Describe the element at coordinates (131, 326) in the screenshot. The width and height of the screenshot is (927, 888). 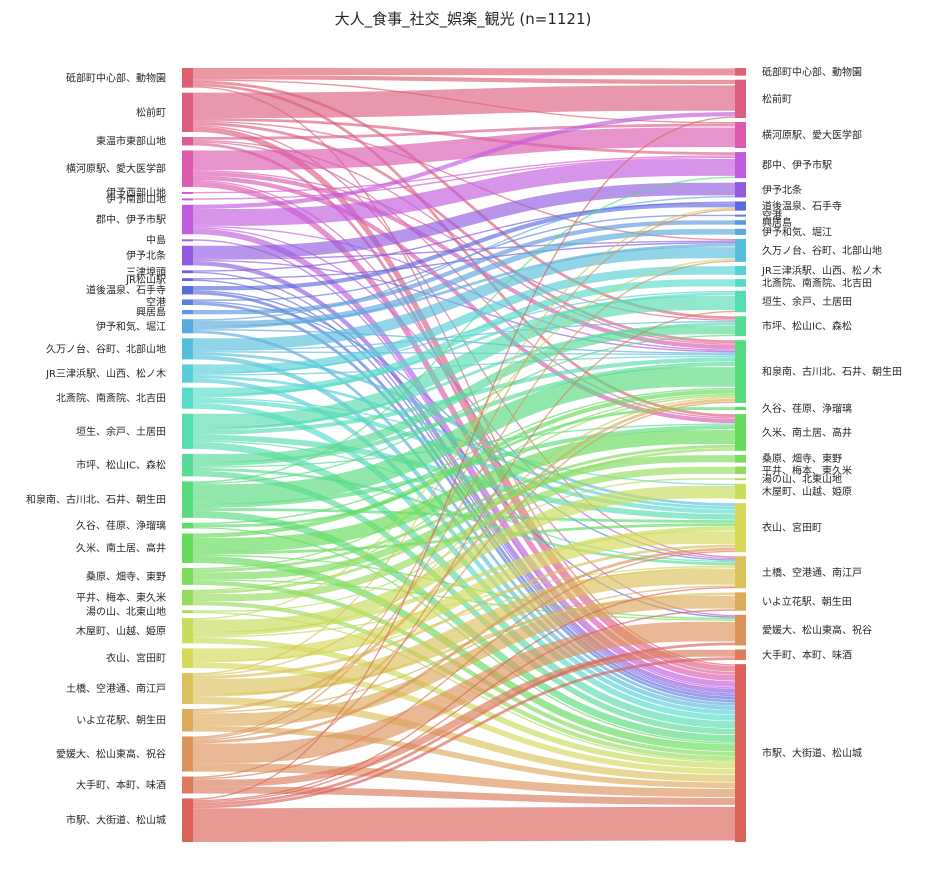
I see `source-node-label: 伊予和気、堀江` at that location.